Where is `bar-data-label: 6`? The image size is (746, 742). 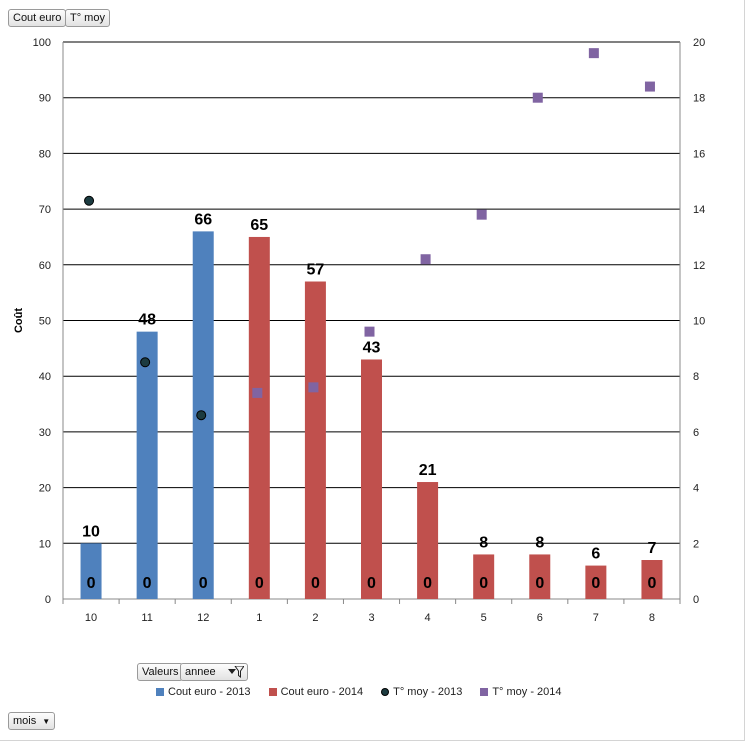 bar-data-label: 6 is located at coordinates (595, 554).